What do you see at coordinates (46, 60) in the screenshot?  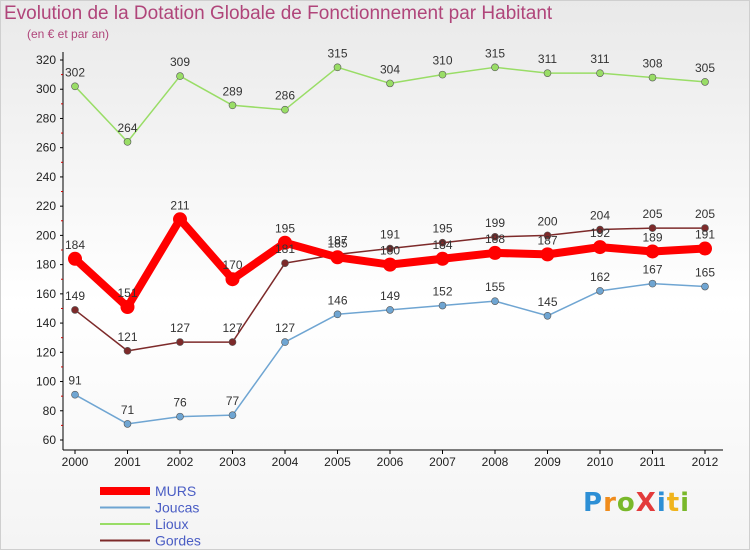 I see `y-tick-label: 320` at bounding box center [46, 60].